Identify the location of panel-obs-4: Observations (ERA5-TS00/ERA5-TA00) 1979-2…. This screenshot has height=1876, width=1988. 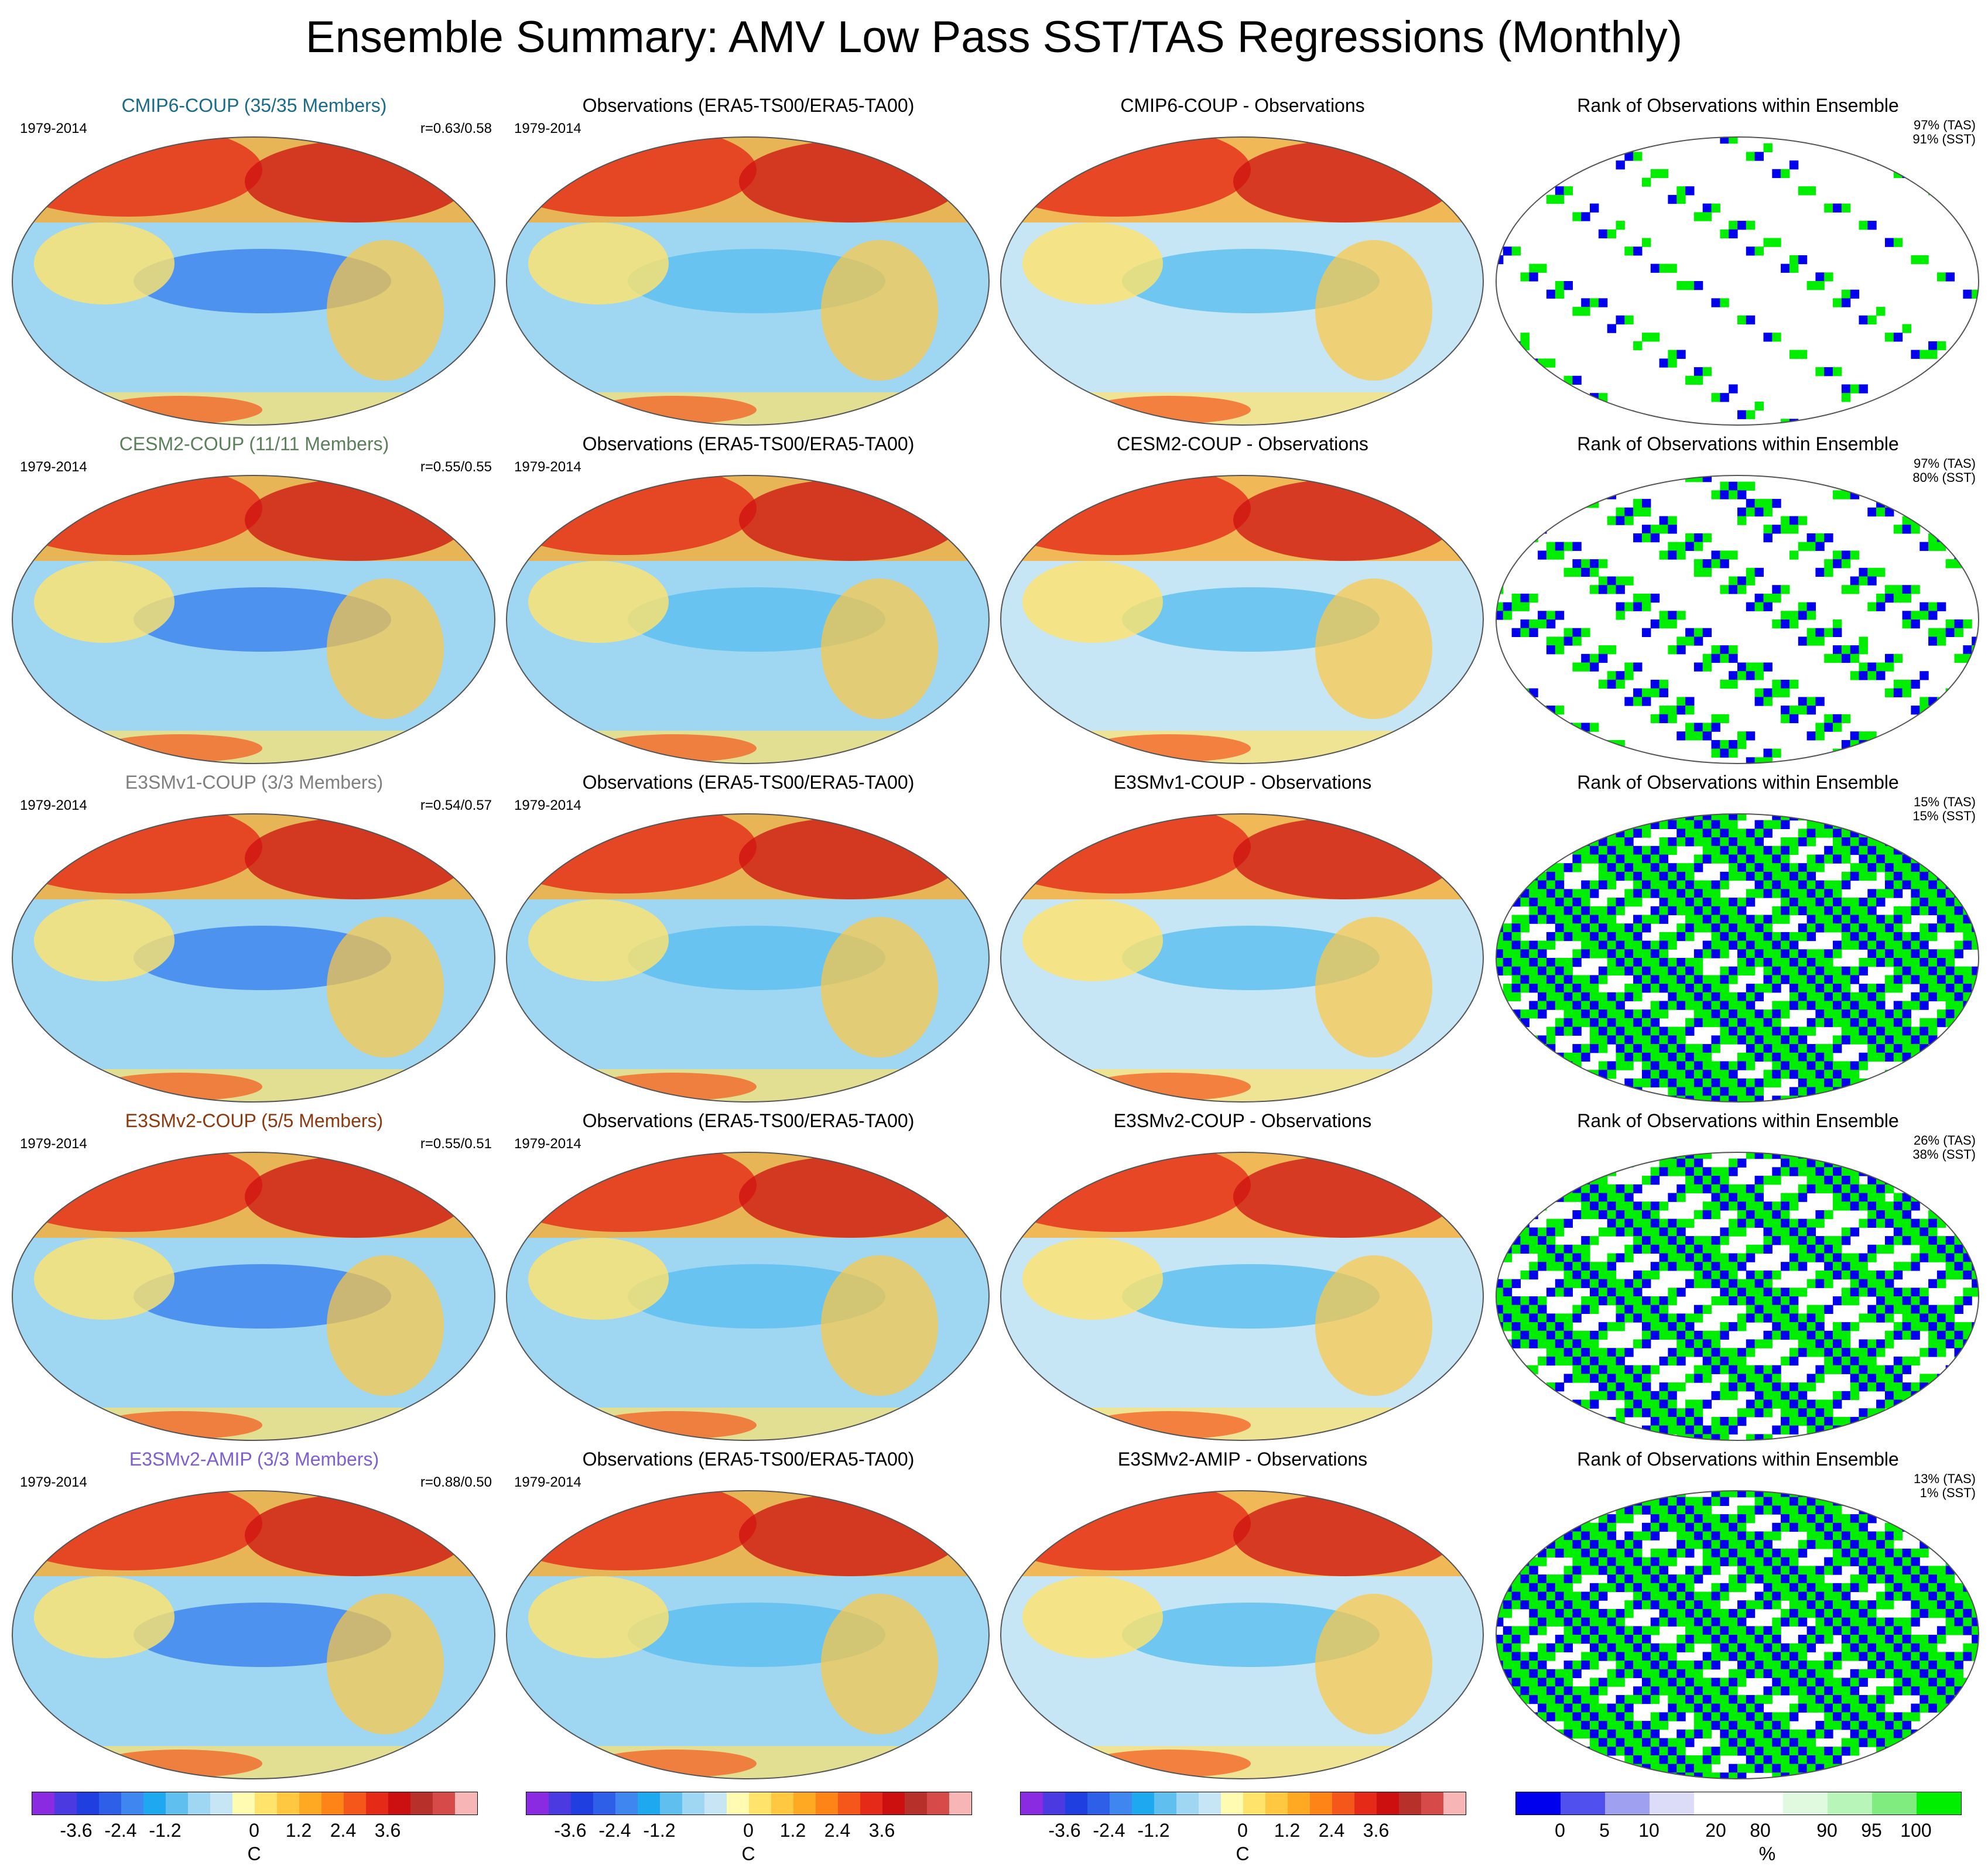
(748, 1278).